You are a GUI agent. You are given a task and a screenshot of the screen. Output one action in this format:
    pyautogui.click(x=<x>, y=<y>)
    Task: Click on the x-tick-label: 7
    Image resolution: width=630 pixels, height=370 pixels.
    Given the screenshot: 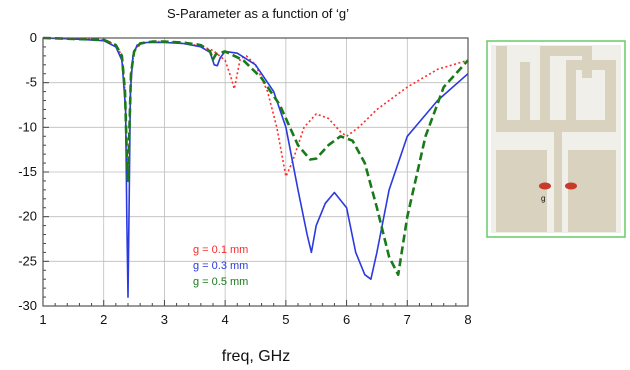 What is the action you would take?
    pyautogui.click(x=407, y=319)
    